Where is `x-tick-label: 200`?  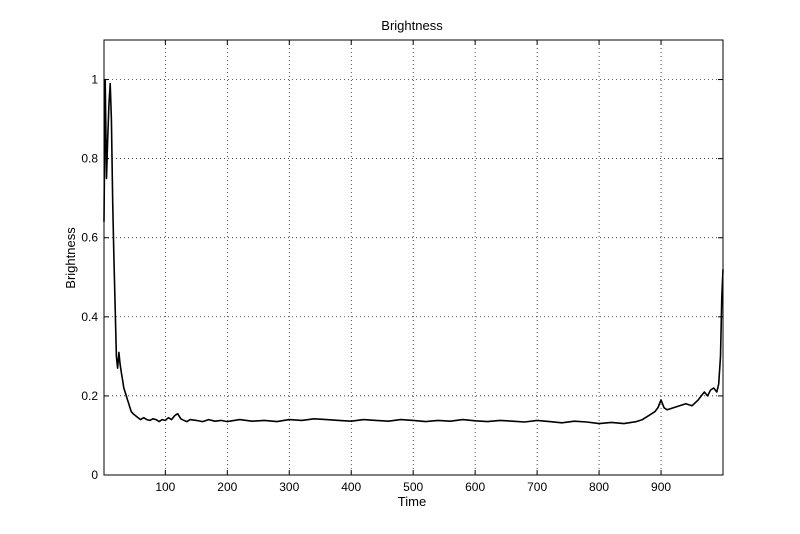
x-tick-label: 200 is located at coordinates (227, 487).